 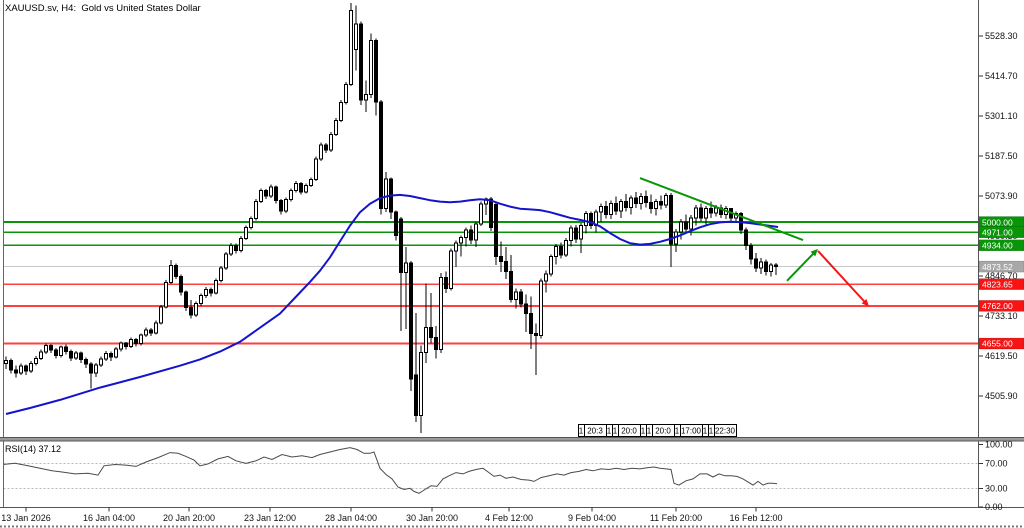 What do you see at coordinates (842, 277) in the screenshot?
I see `red-projection-arrow` at bounding box center [842, 277].